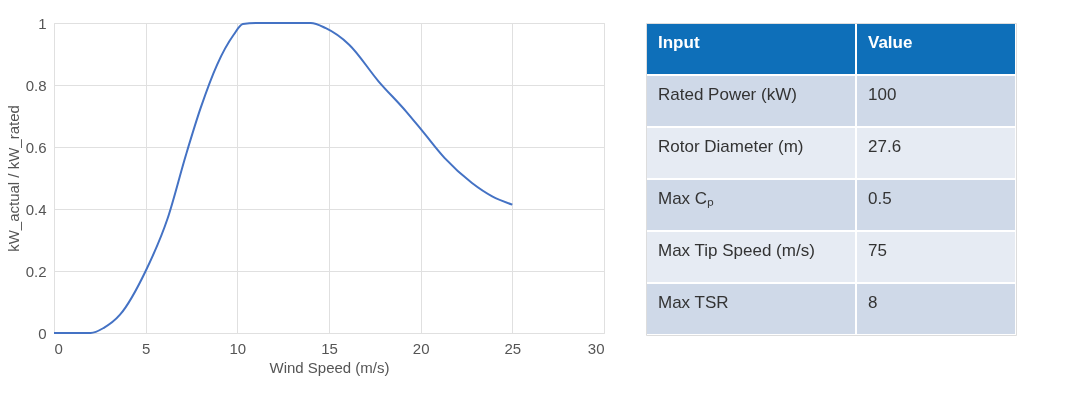 This screenshot has height=417, width=1081. What do you see at coordinates (880, 198) in the screenshot?
I see `text: 0.5` at bounding box center [880, 198].